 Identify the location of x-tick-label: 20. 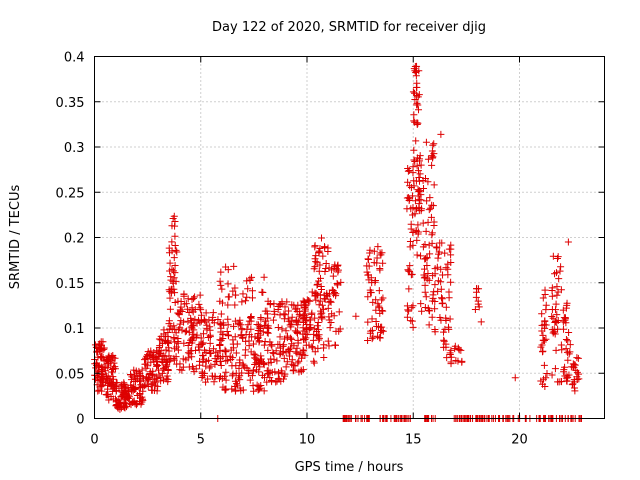
(519, 440).